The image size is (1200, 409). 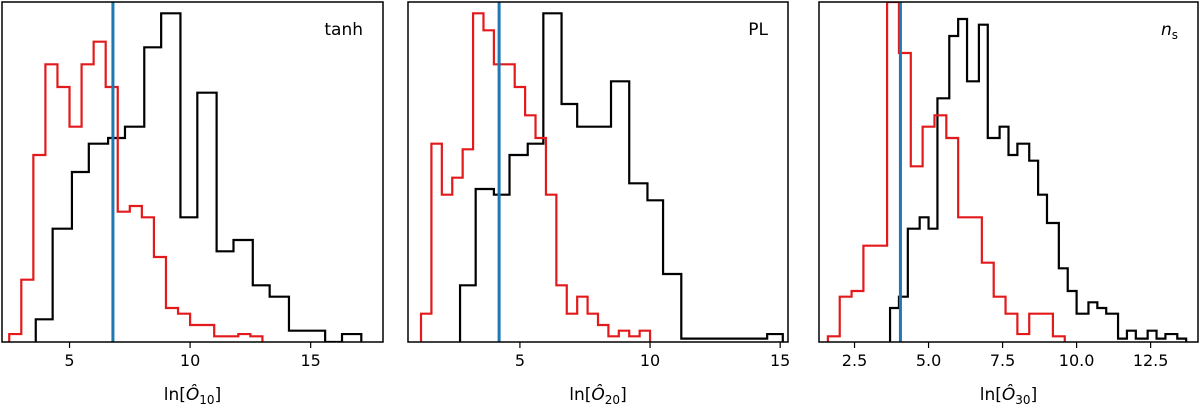 What do you see at coordinates (192, 395) in the screenshot?
I see `p0-x-axis-label: ln[Ô10]` at bounding box center [192, 395].